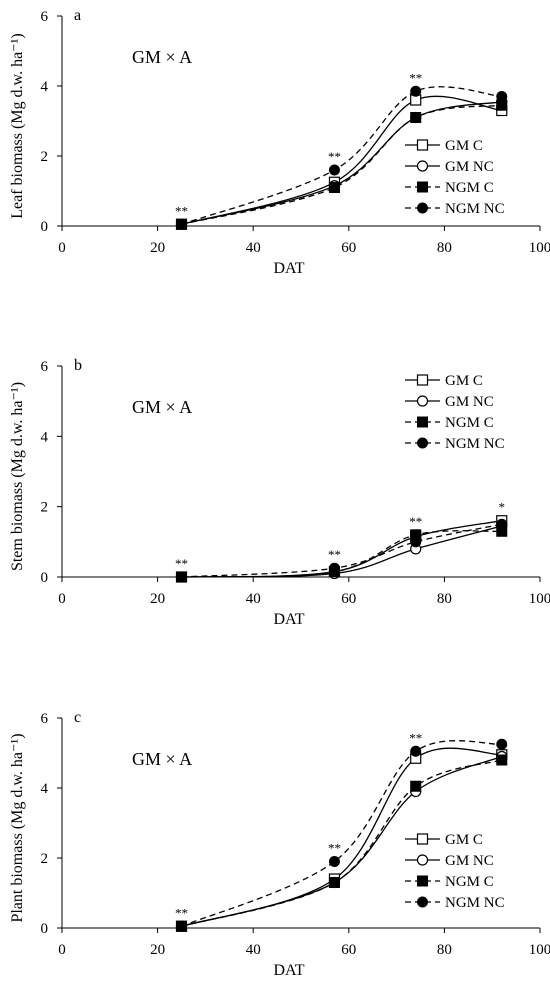 The width and height of the screenshot is (550, 984). I want to click on panel-letter: a, so click(77, 15).